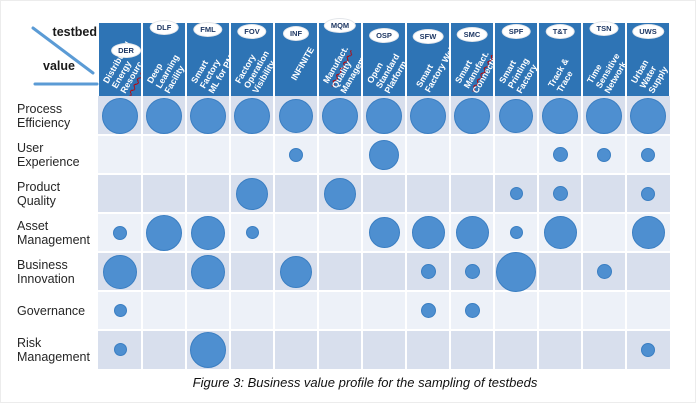  What do you see at coordinates (648, 349) in the screenshot?
I see `bubble-UWS-r6` at bounding box center [648, 349].